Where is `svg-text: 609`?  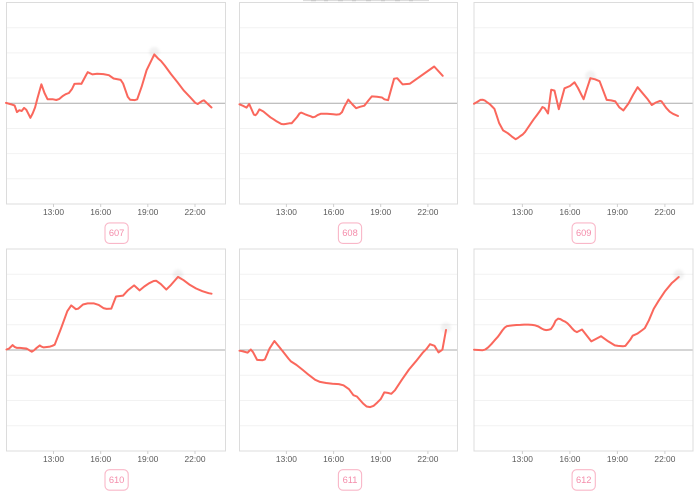
svg-text: 609 is located at coordinates (584, 233).